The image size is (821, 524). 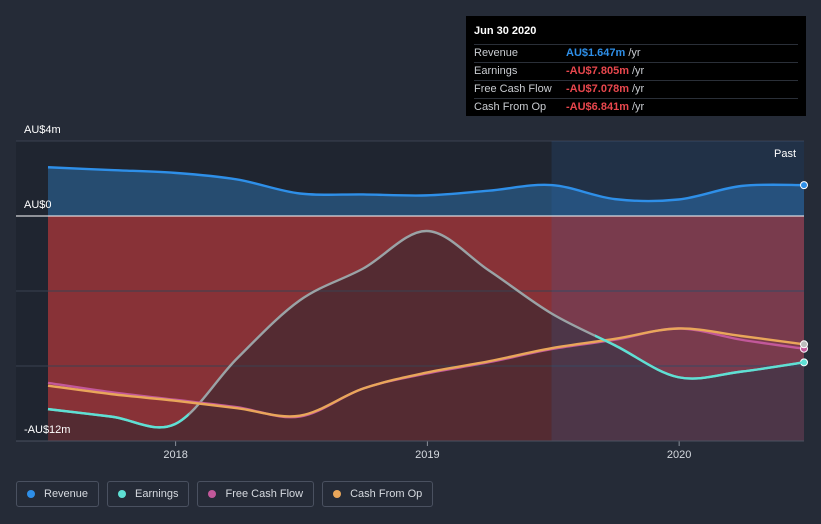 I want to click on x-tick-label: 2019, so click(x=427, y=455).